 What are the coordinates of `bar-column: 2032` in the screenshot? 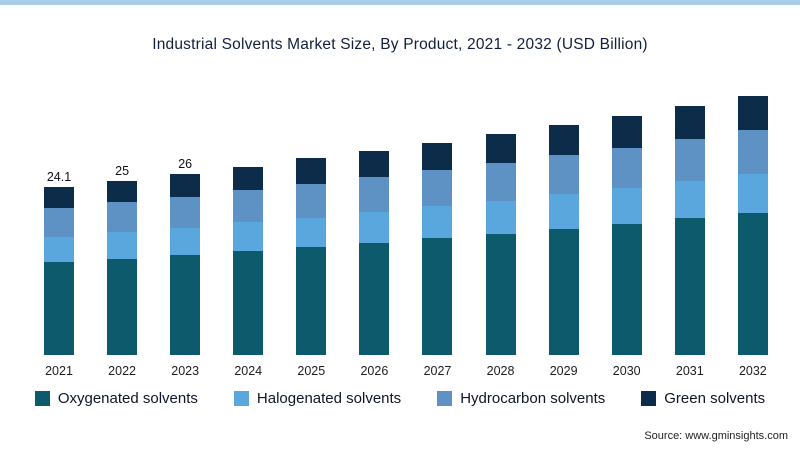 It's located at (753, 235).